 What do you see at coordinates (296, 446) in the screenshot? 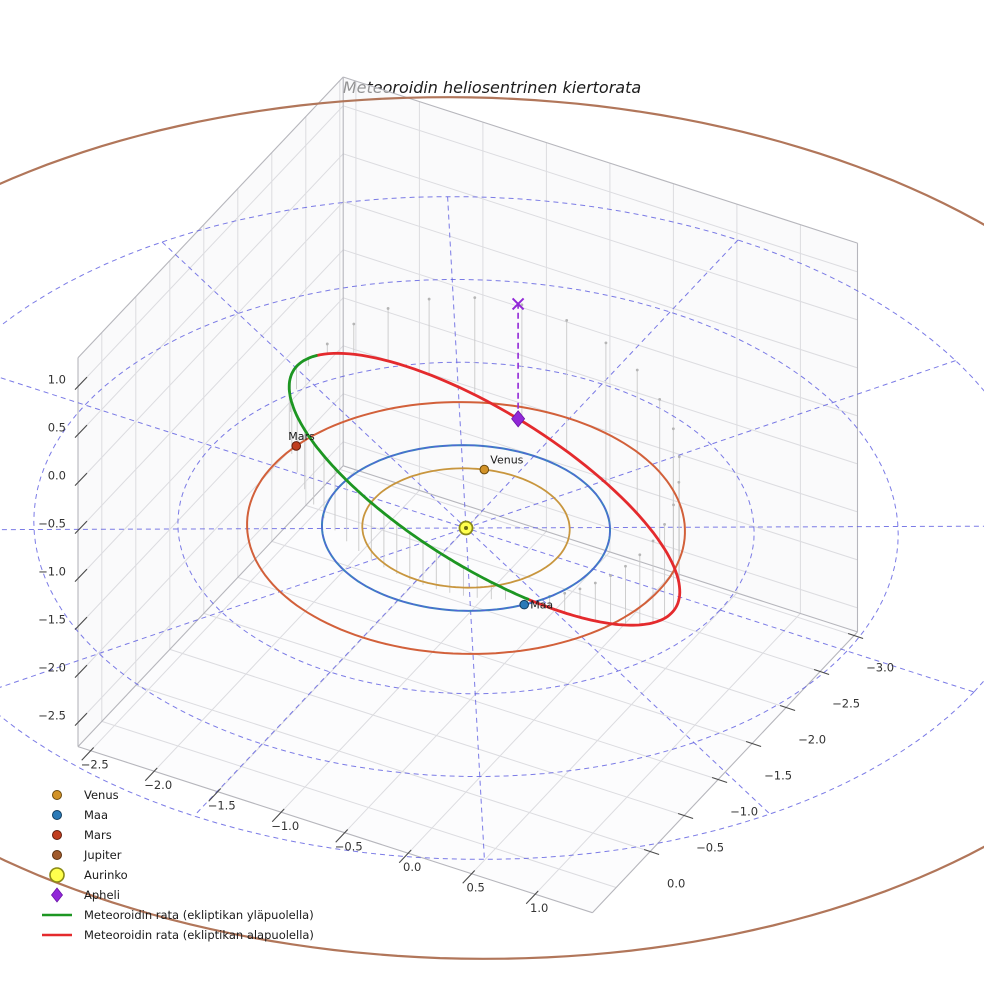
I see `mars-marker` at bounding box center [296, 446].